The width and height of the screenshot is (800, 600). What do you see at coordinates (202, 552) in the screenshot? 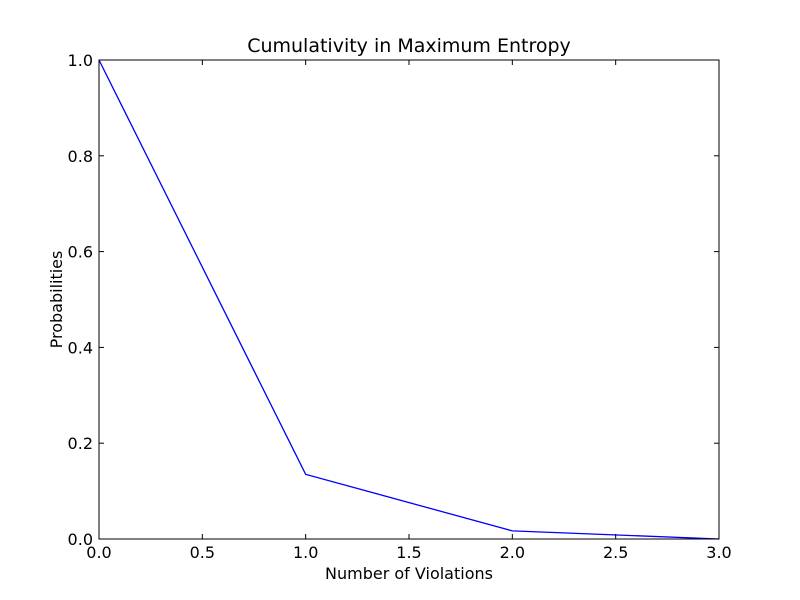
I see `x-tick-label: 0.5` at bounding box center [202, 552].